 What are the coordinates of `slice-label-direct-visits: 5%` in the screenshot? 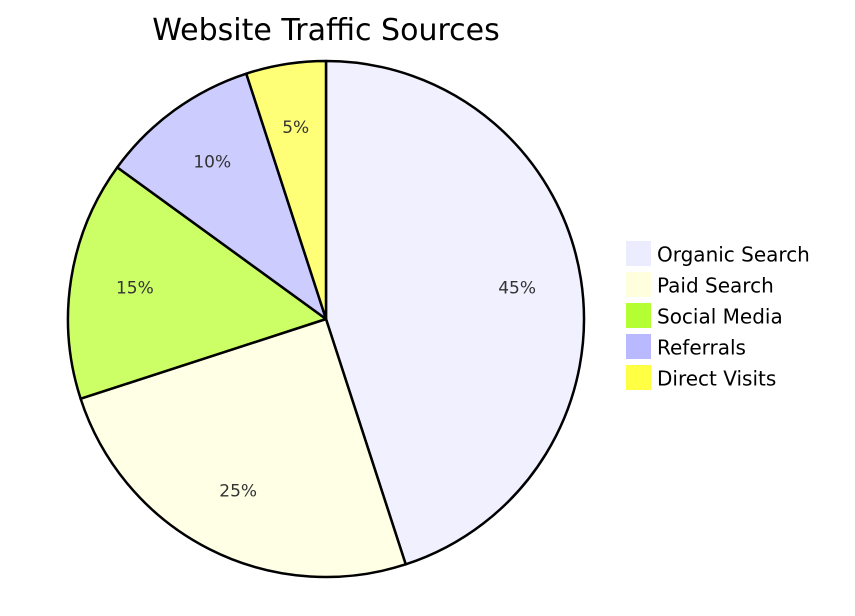 It's located at (295, 128).